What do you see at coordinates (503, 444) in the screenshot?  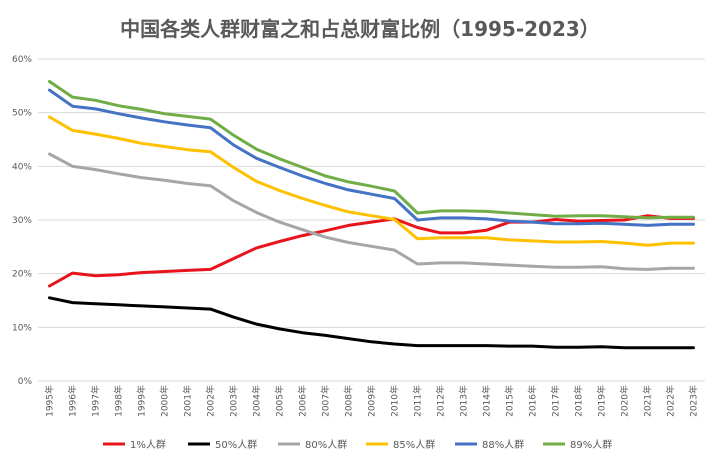 I see `legend-label: 88%人群` at bounding box center [503, 444].